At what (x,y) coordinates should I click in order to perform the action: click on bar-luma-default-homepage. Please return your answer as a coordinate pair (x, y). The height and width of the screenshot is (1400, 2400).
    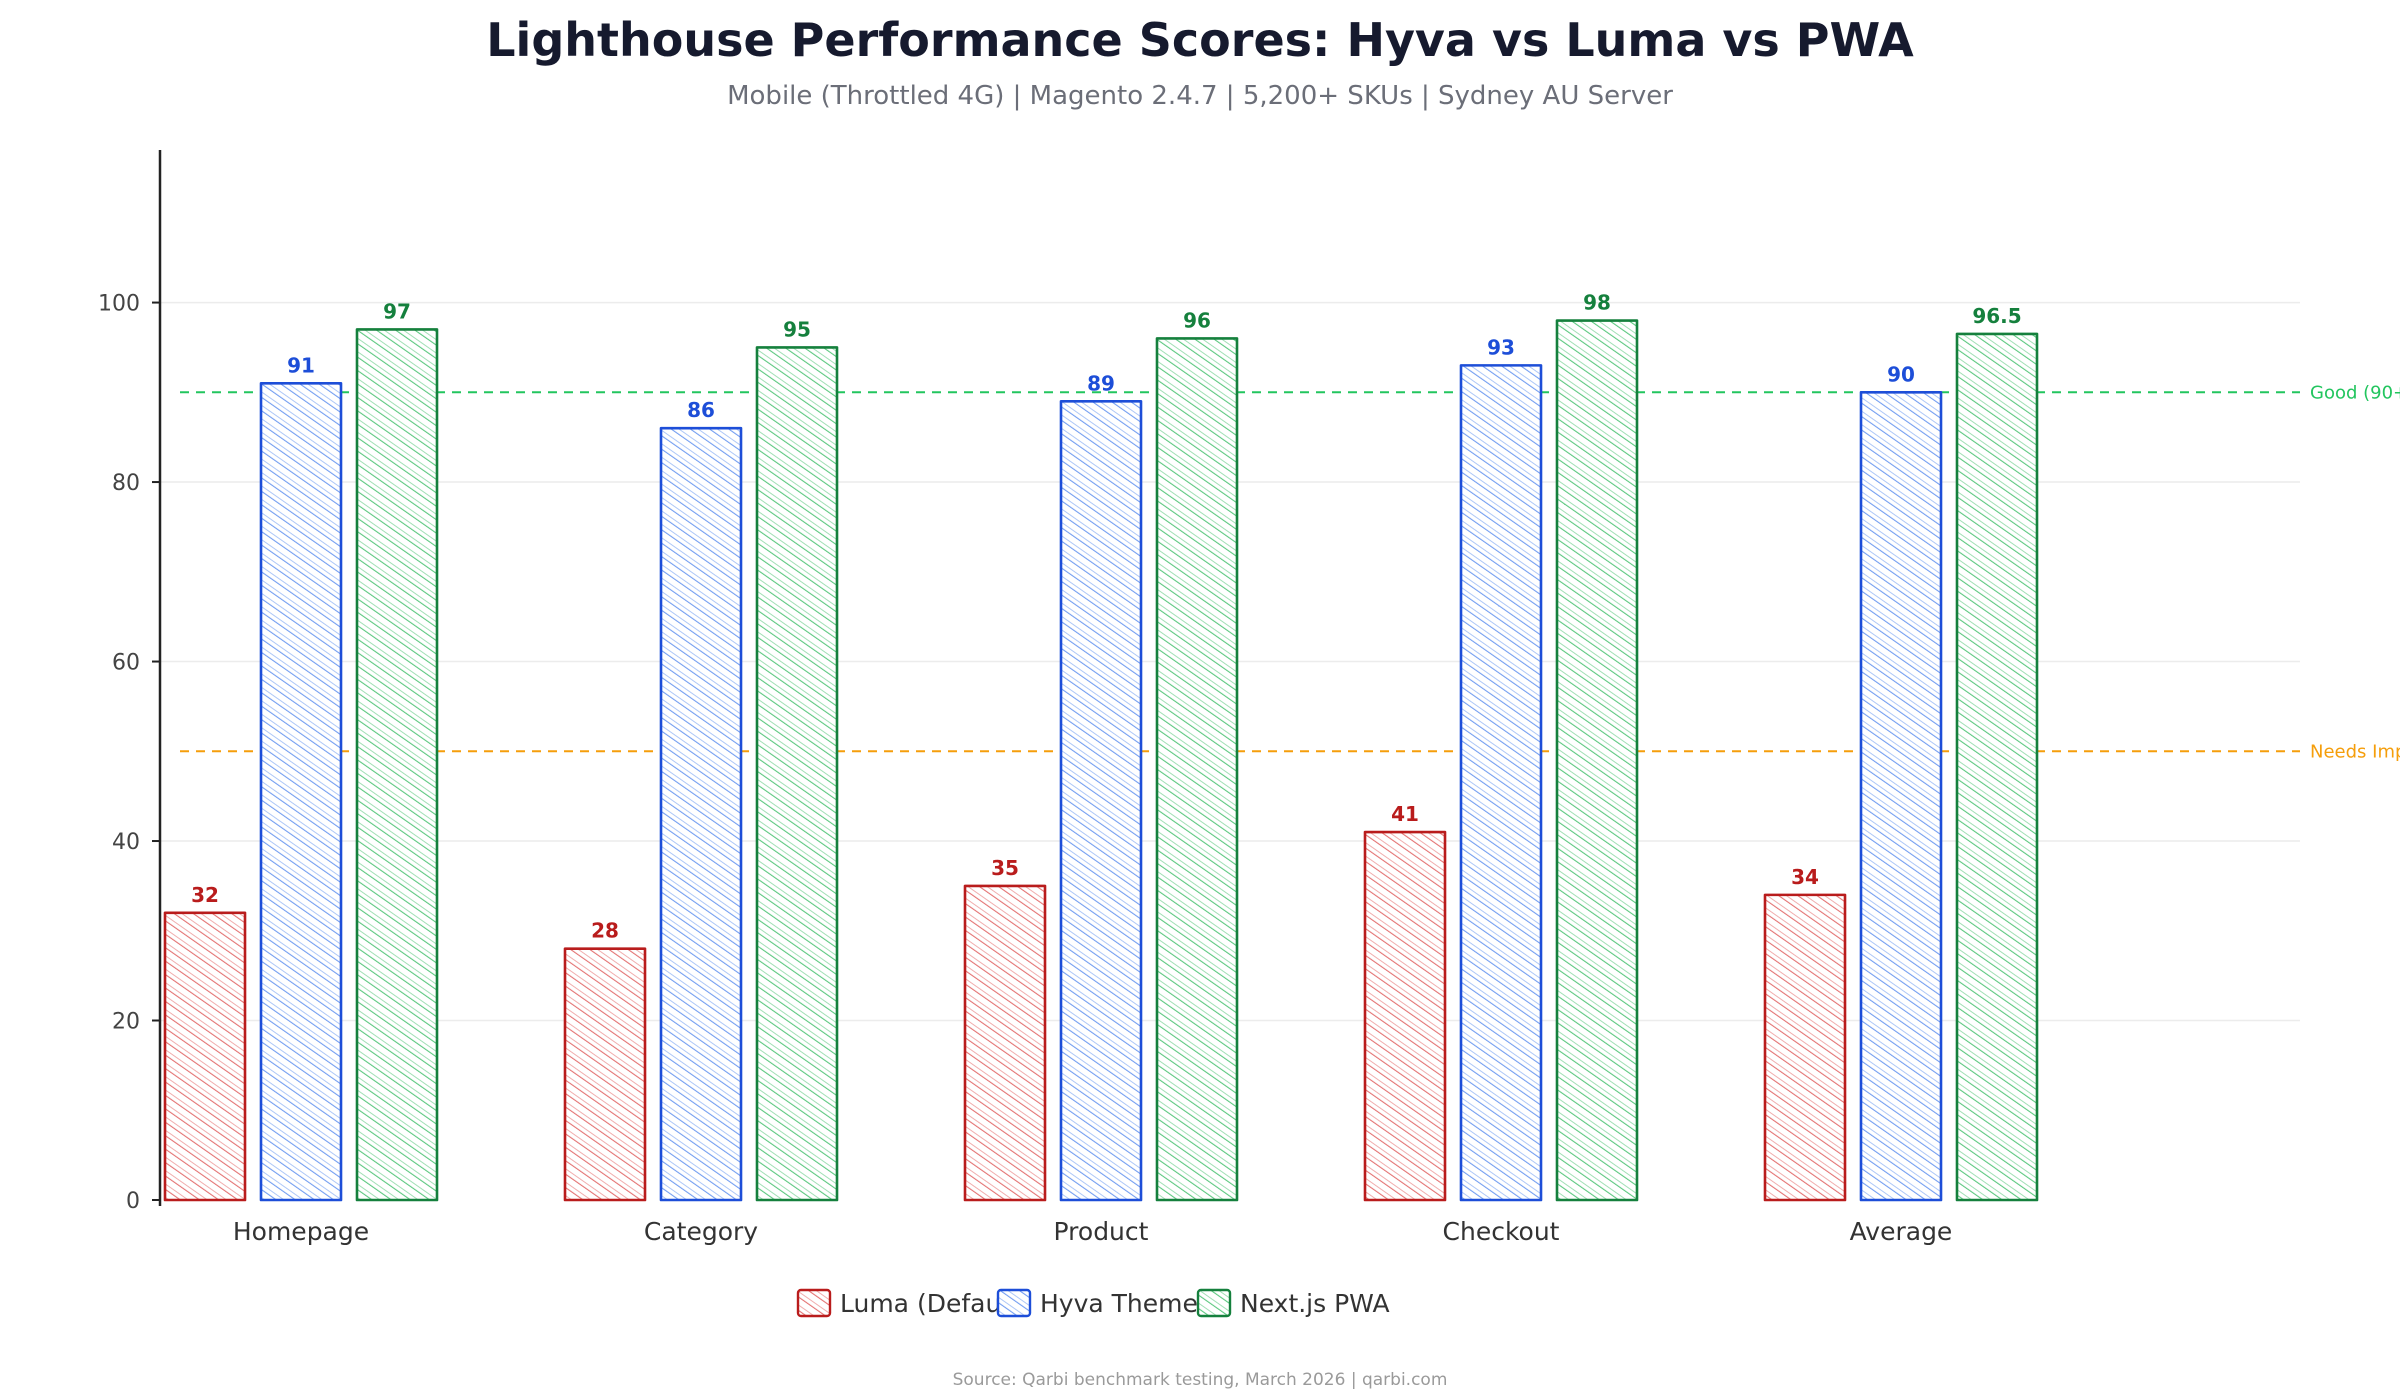
    Looking at the image, I should click on (205, 1056).